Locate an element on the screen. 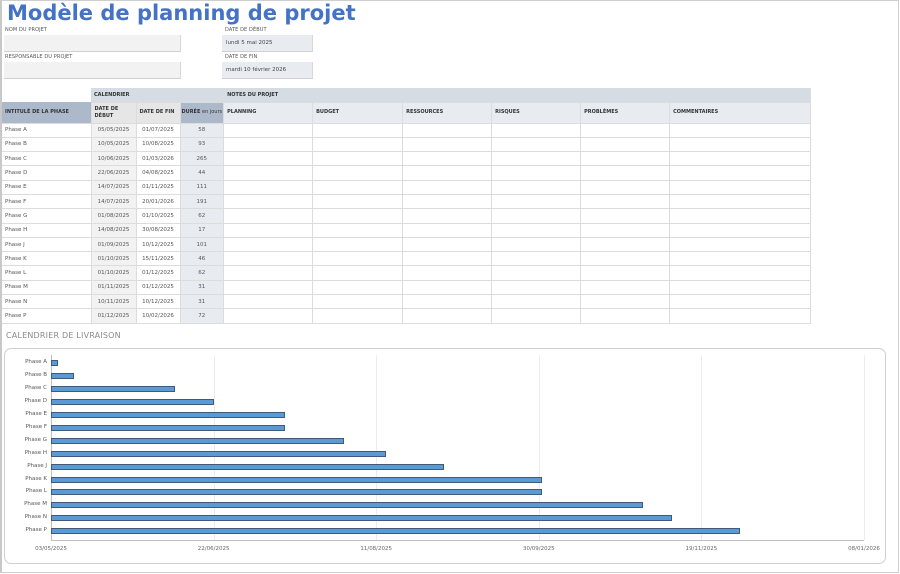 The image size is (900, 574). end-date-cell: 10/02/2026 is located at coordinates (158, 316).